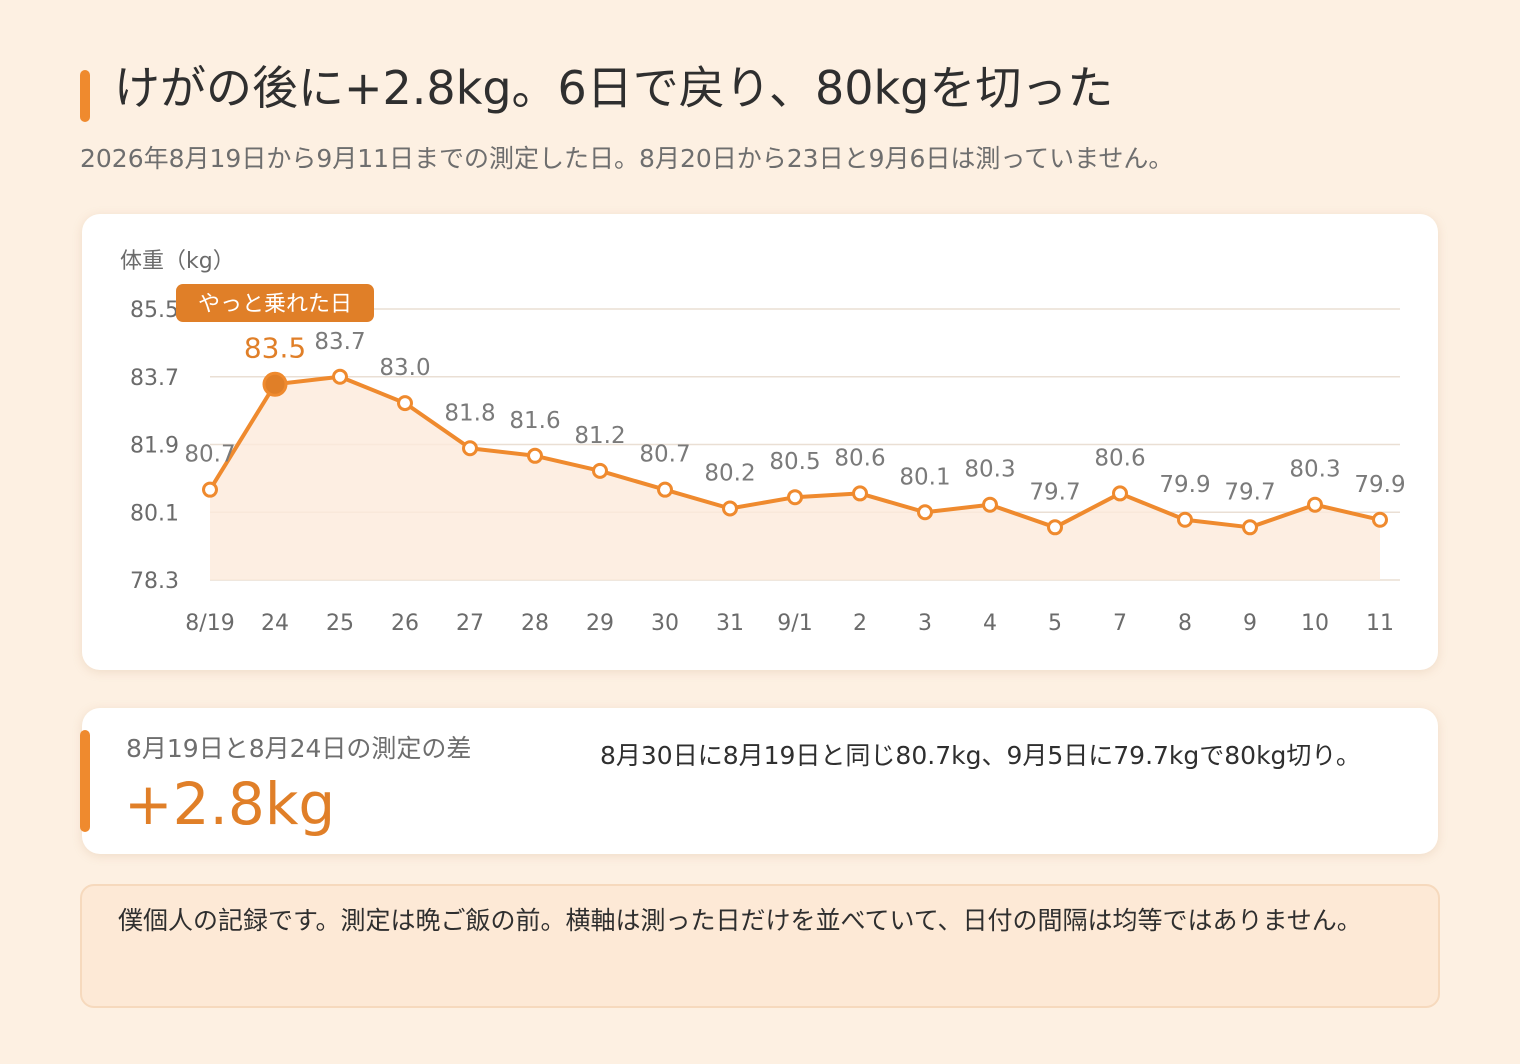  I want to click on data-label: 80.1, so click(924, 477).